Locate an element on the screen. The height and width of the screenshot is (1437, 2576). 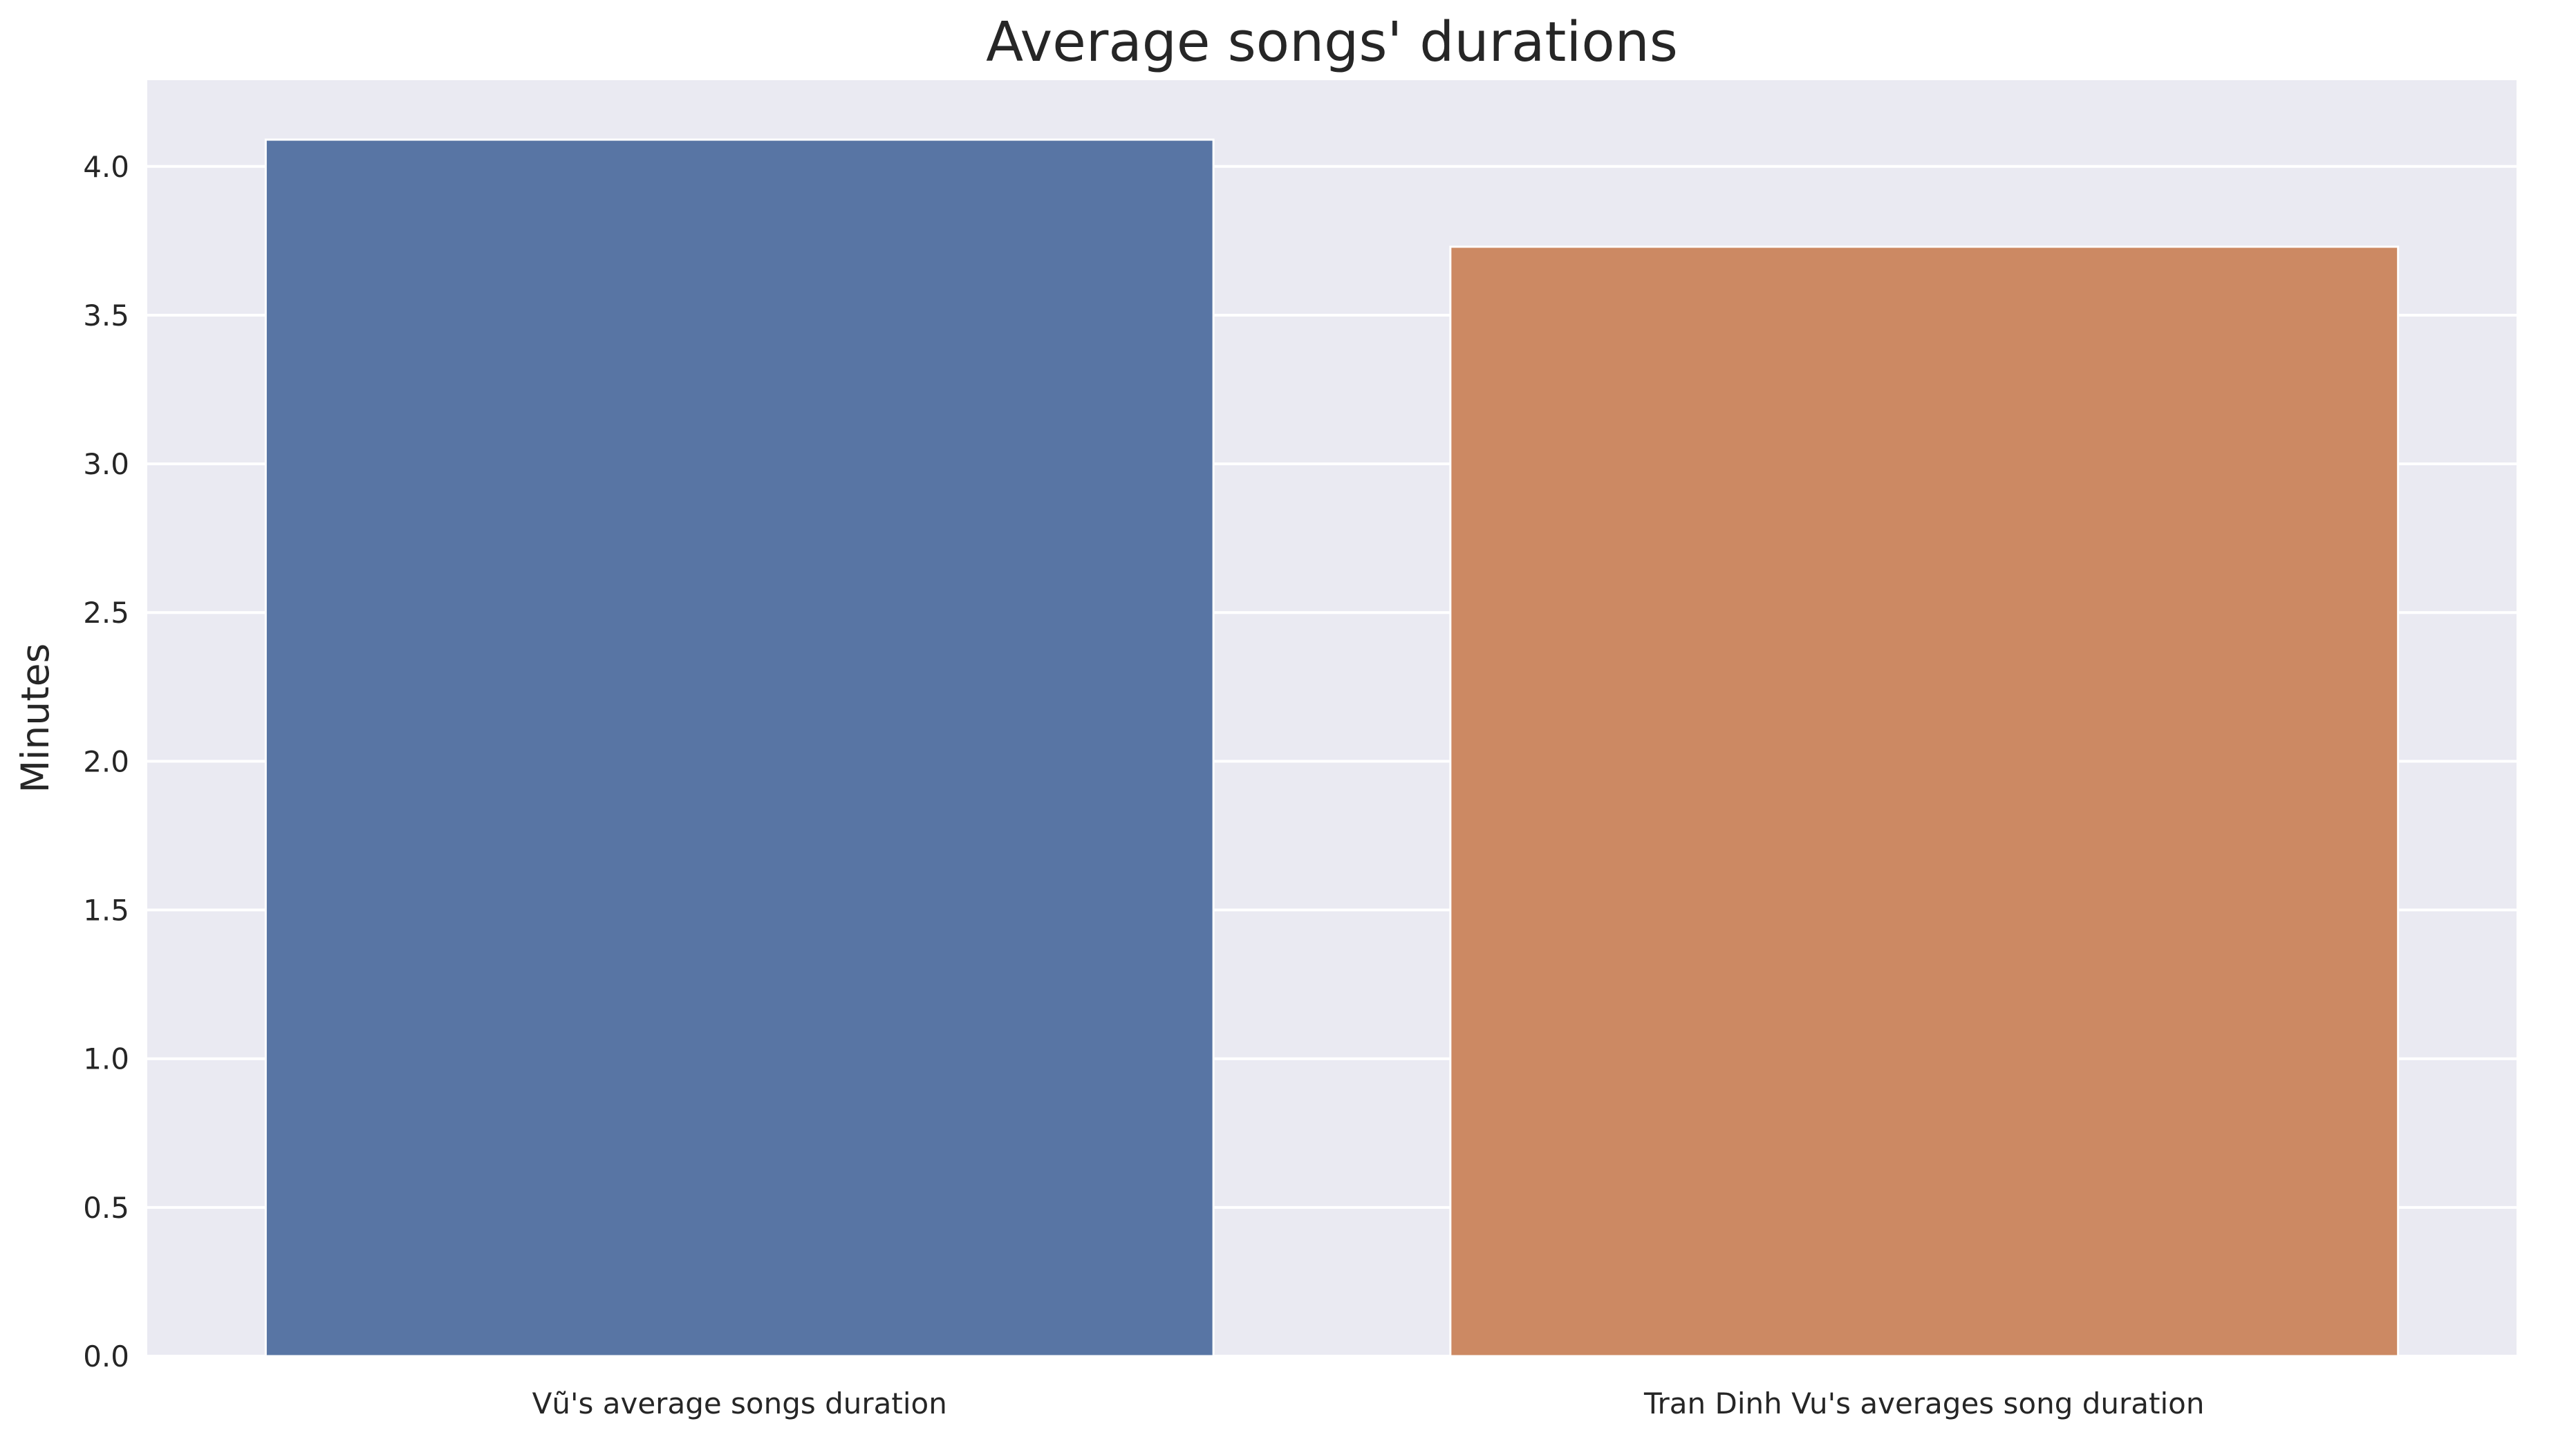
y-tick-label: 2.0 is located at coordinates (106, 761).